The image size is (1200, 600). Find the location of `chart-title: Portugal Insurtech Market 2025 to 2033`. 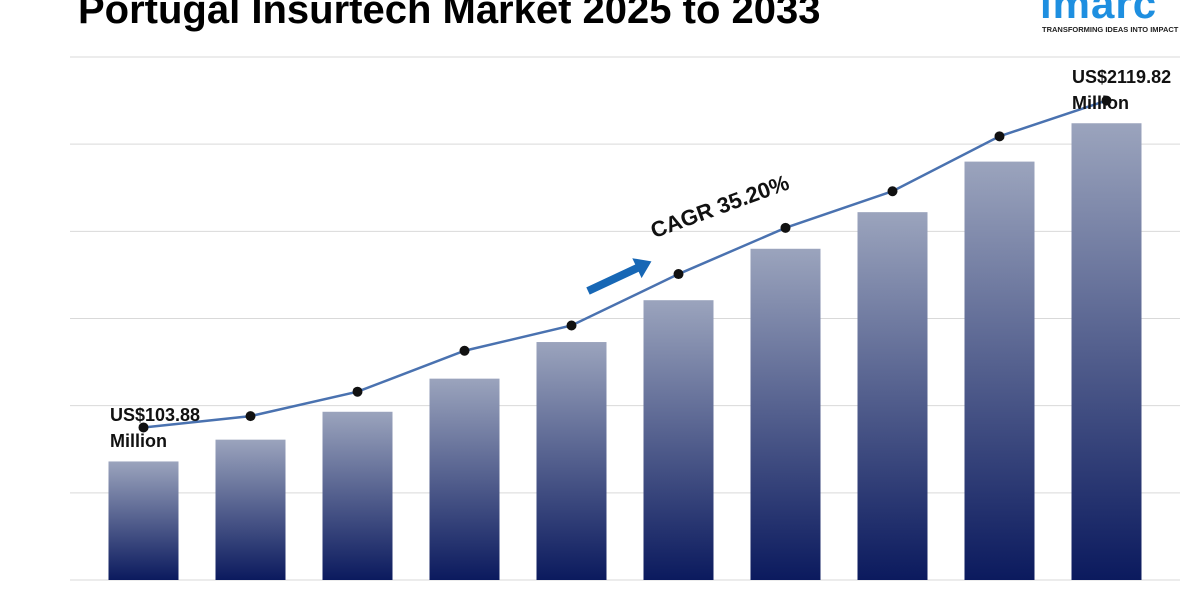

chart-title: Portugal Insurtech Market 2025 to 2033 is located at coordinates (449, 16).